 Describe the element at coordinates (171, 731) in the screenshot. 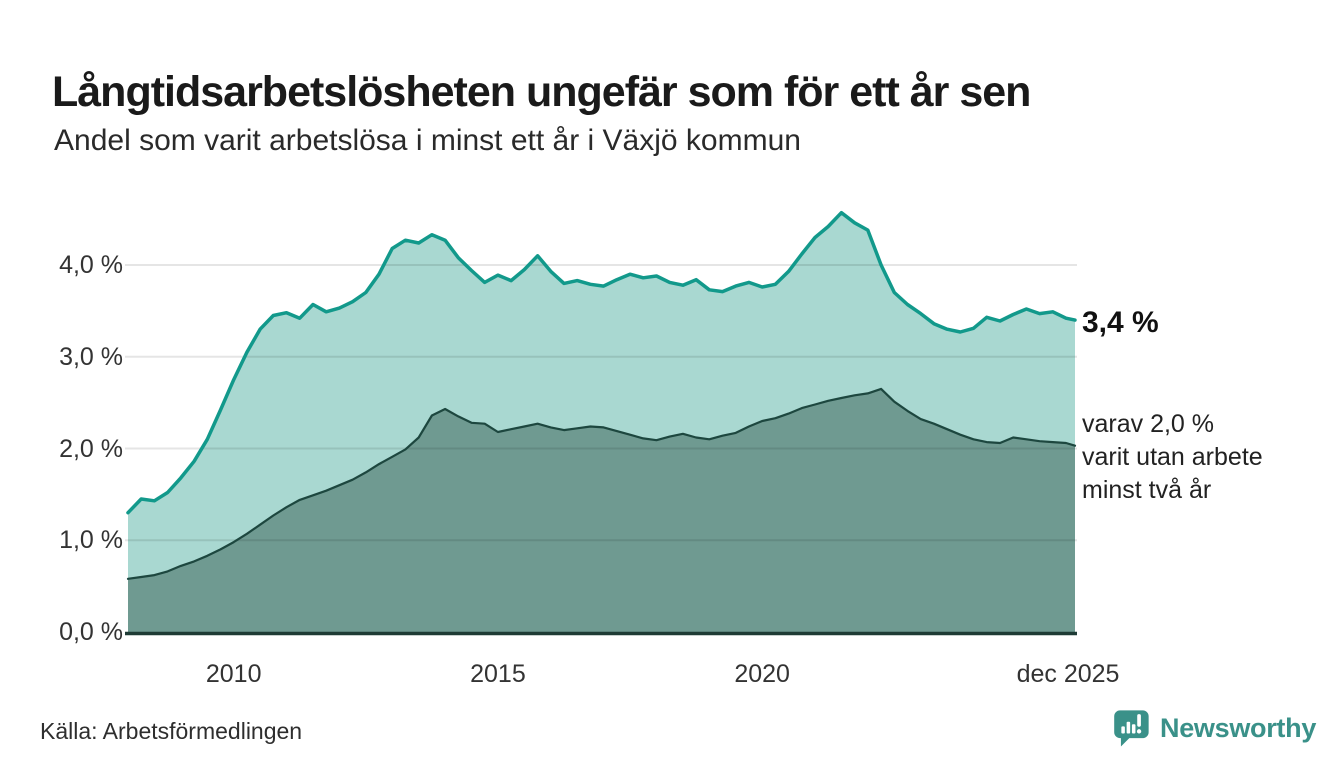

I see `source-note: Källa: Arbetsförmedlingen` at that location.